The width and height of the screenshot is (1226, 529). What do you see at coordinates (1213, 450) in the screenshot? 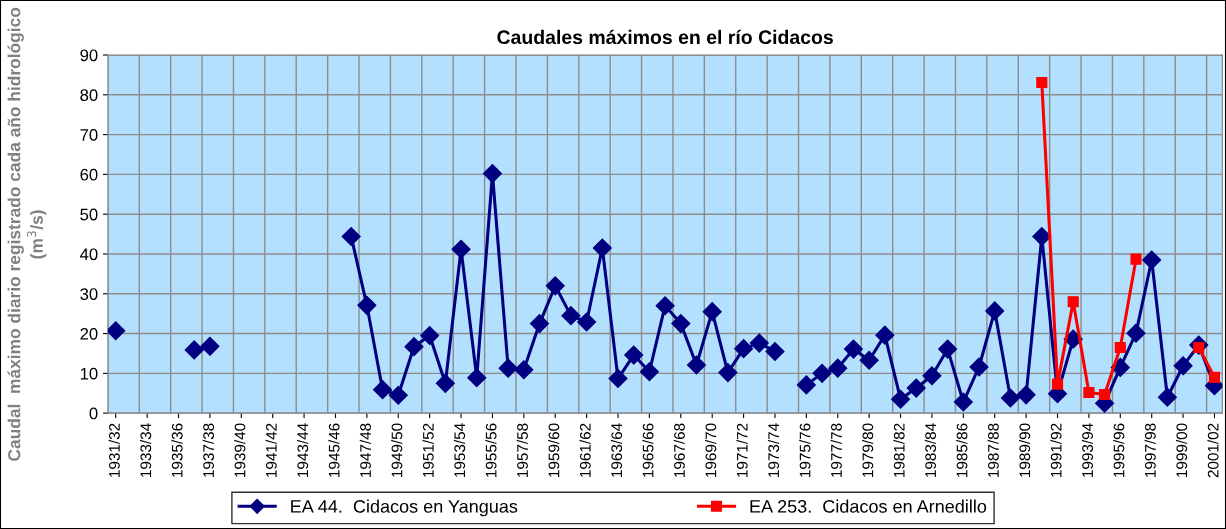
I see `x-tick-label: 2001/02` at bounding box center [1213, 450].